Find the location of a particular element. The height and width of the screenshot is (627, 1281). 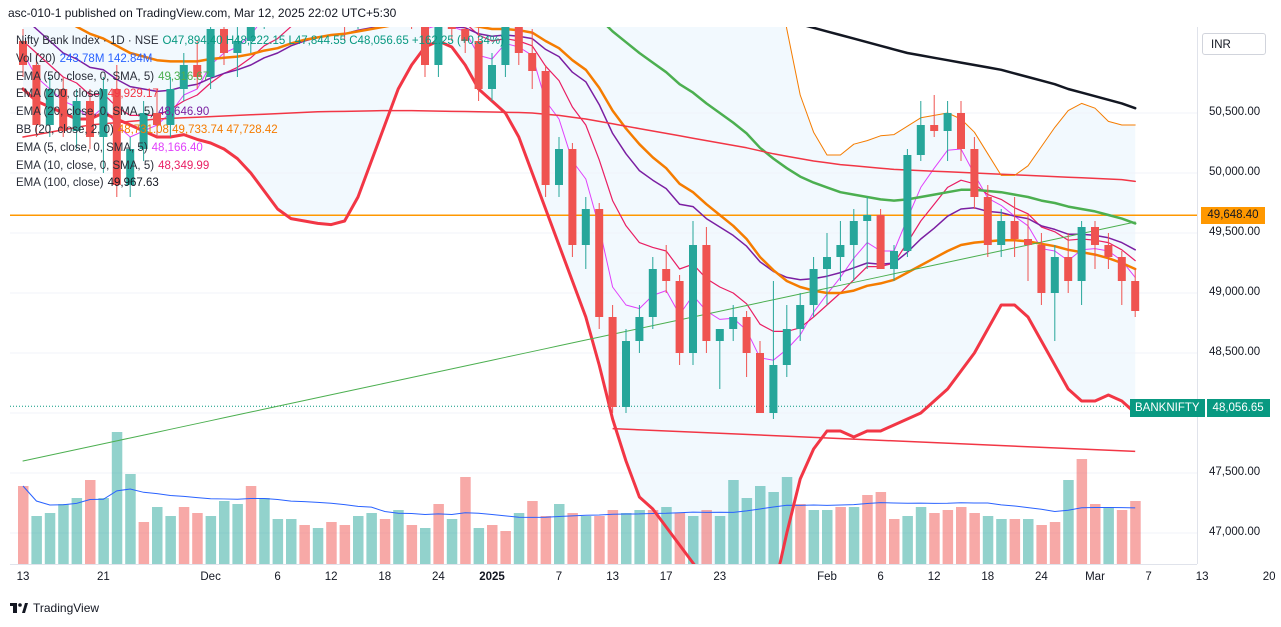

legend-name: EMA (200, close) is located at coordinates (60, 94).